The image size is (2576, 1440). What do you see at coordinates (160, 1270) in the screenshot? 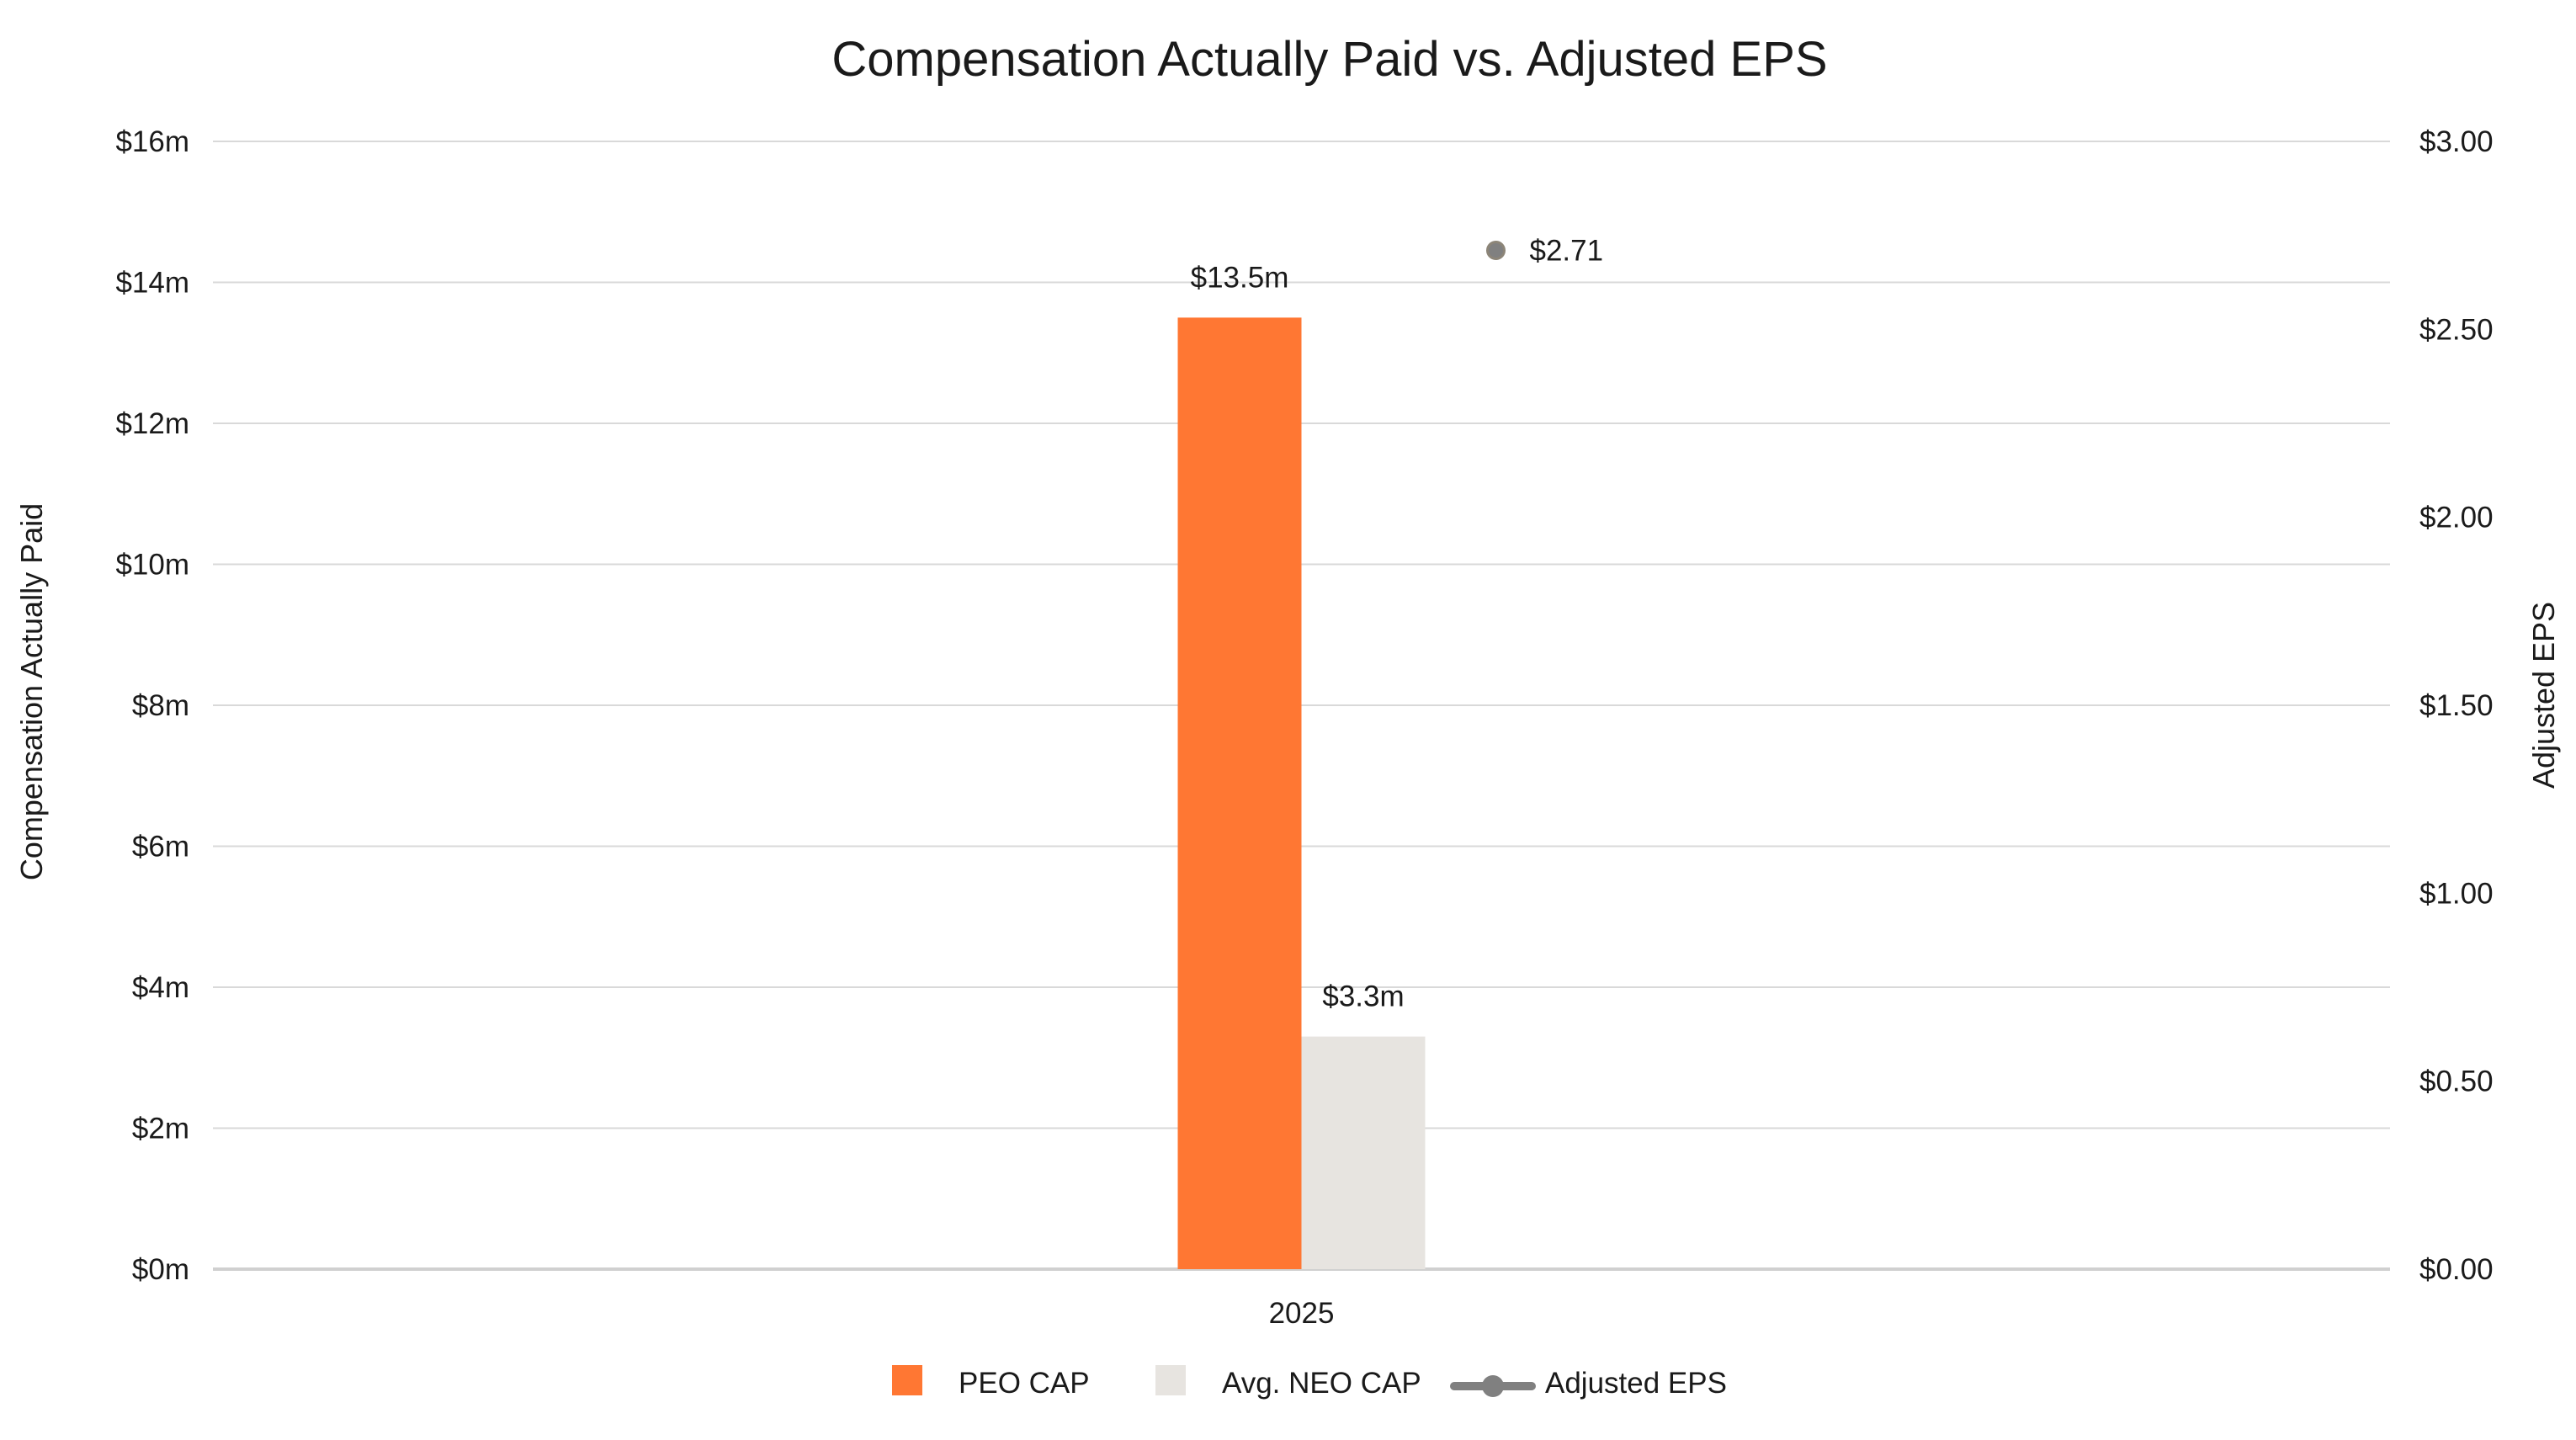
I see `left-tick-label: $0m` at bounding box center [160, 1270].